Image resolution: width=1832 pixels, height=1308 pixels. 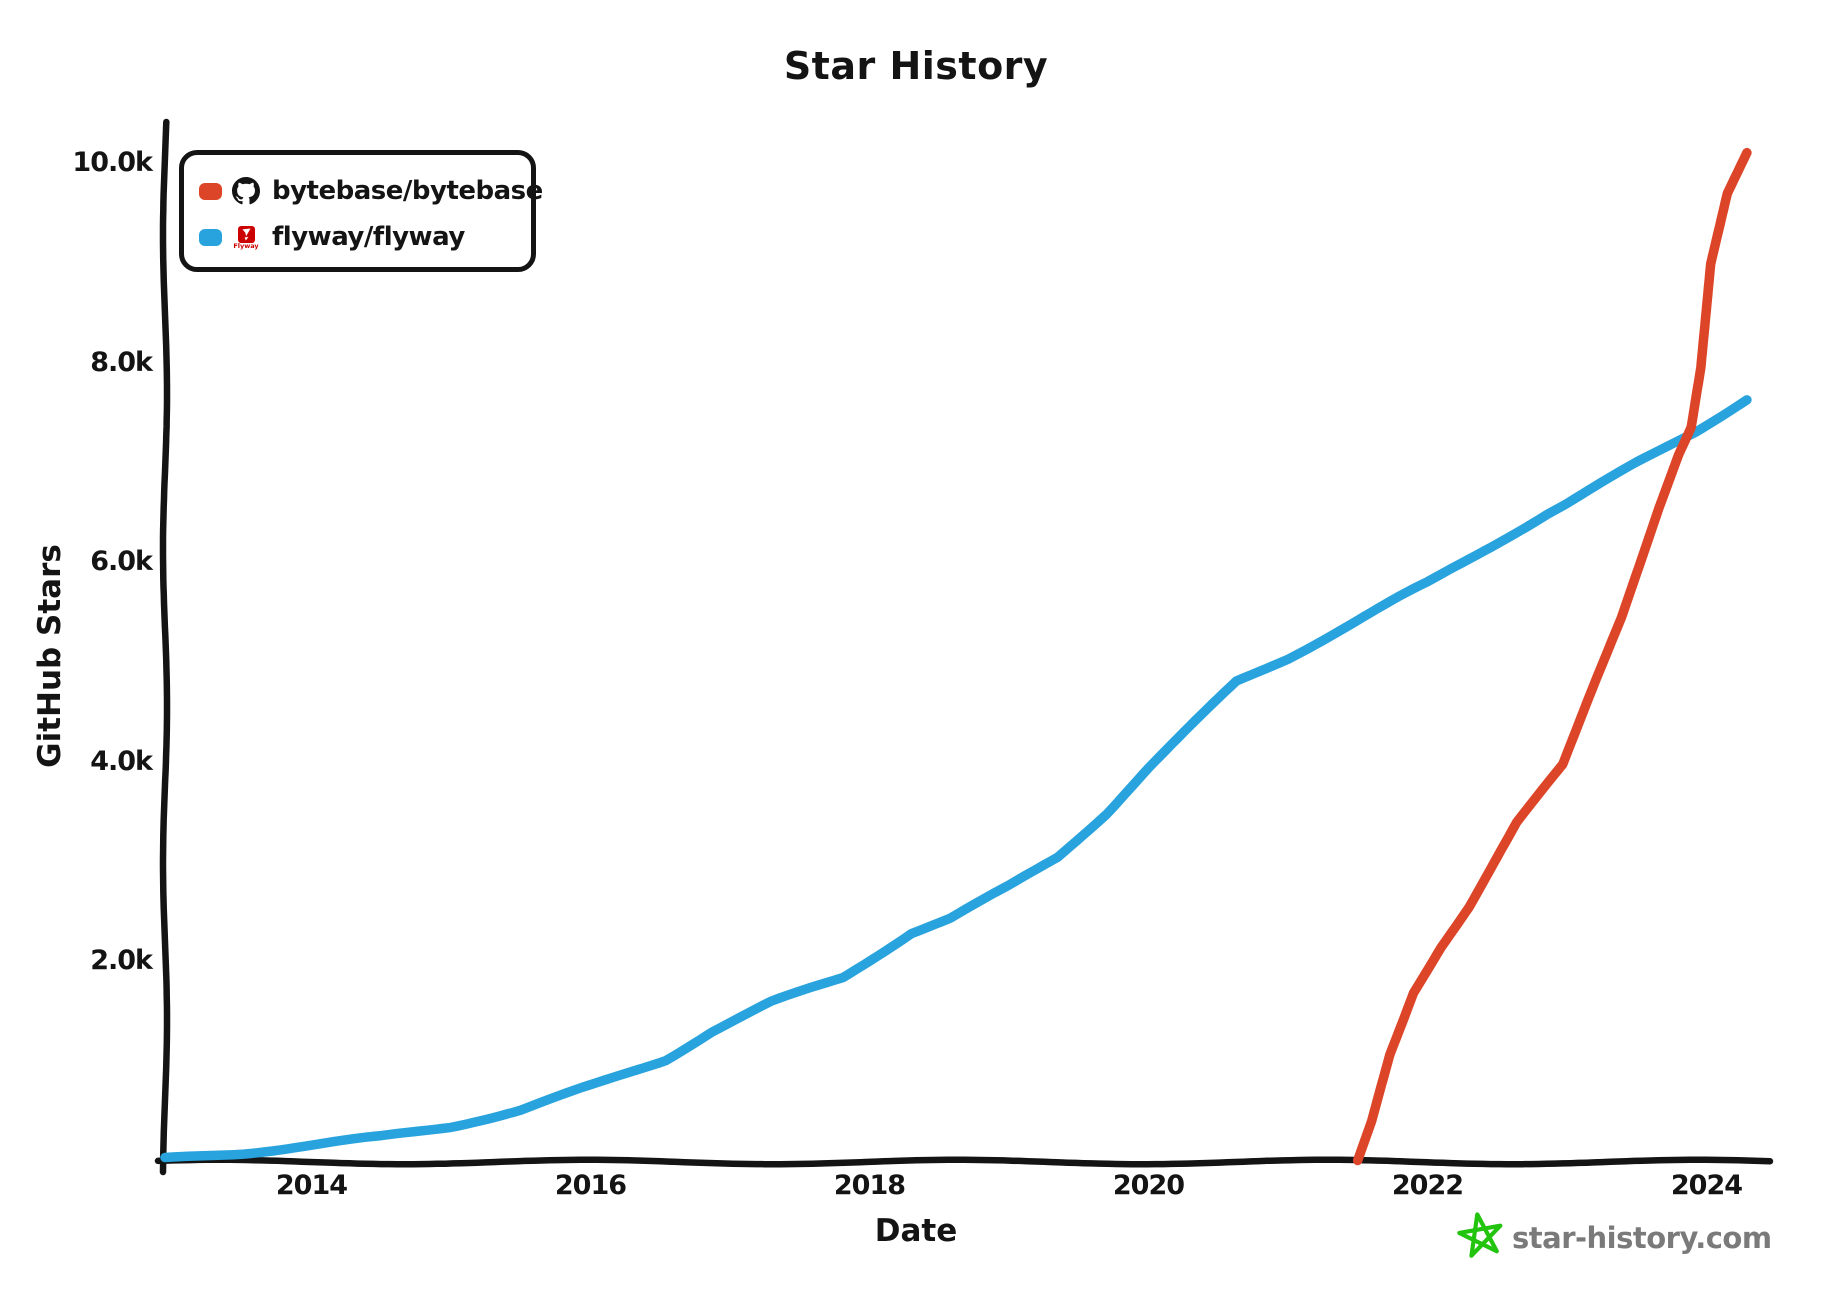 What do you see at coordinates (246, 191) in the screenshot?
I see `github-icon` at bounding box center [246, 191].